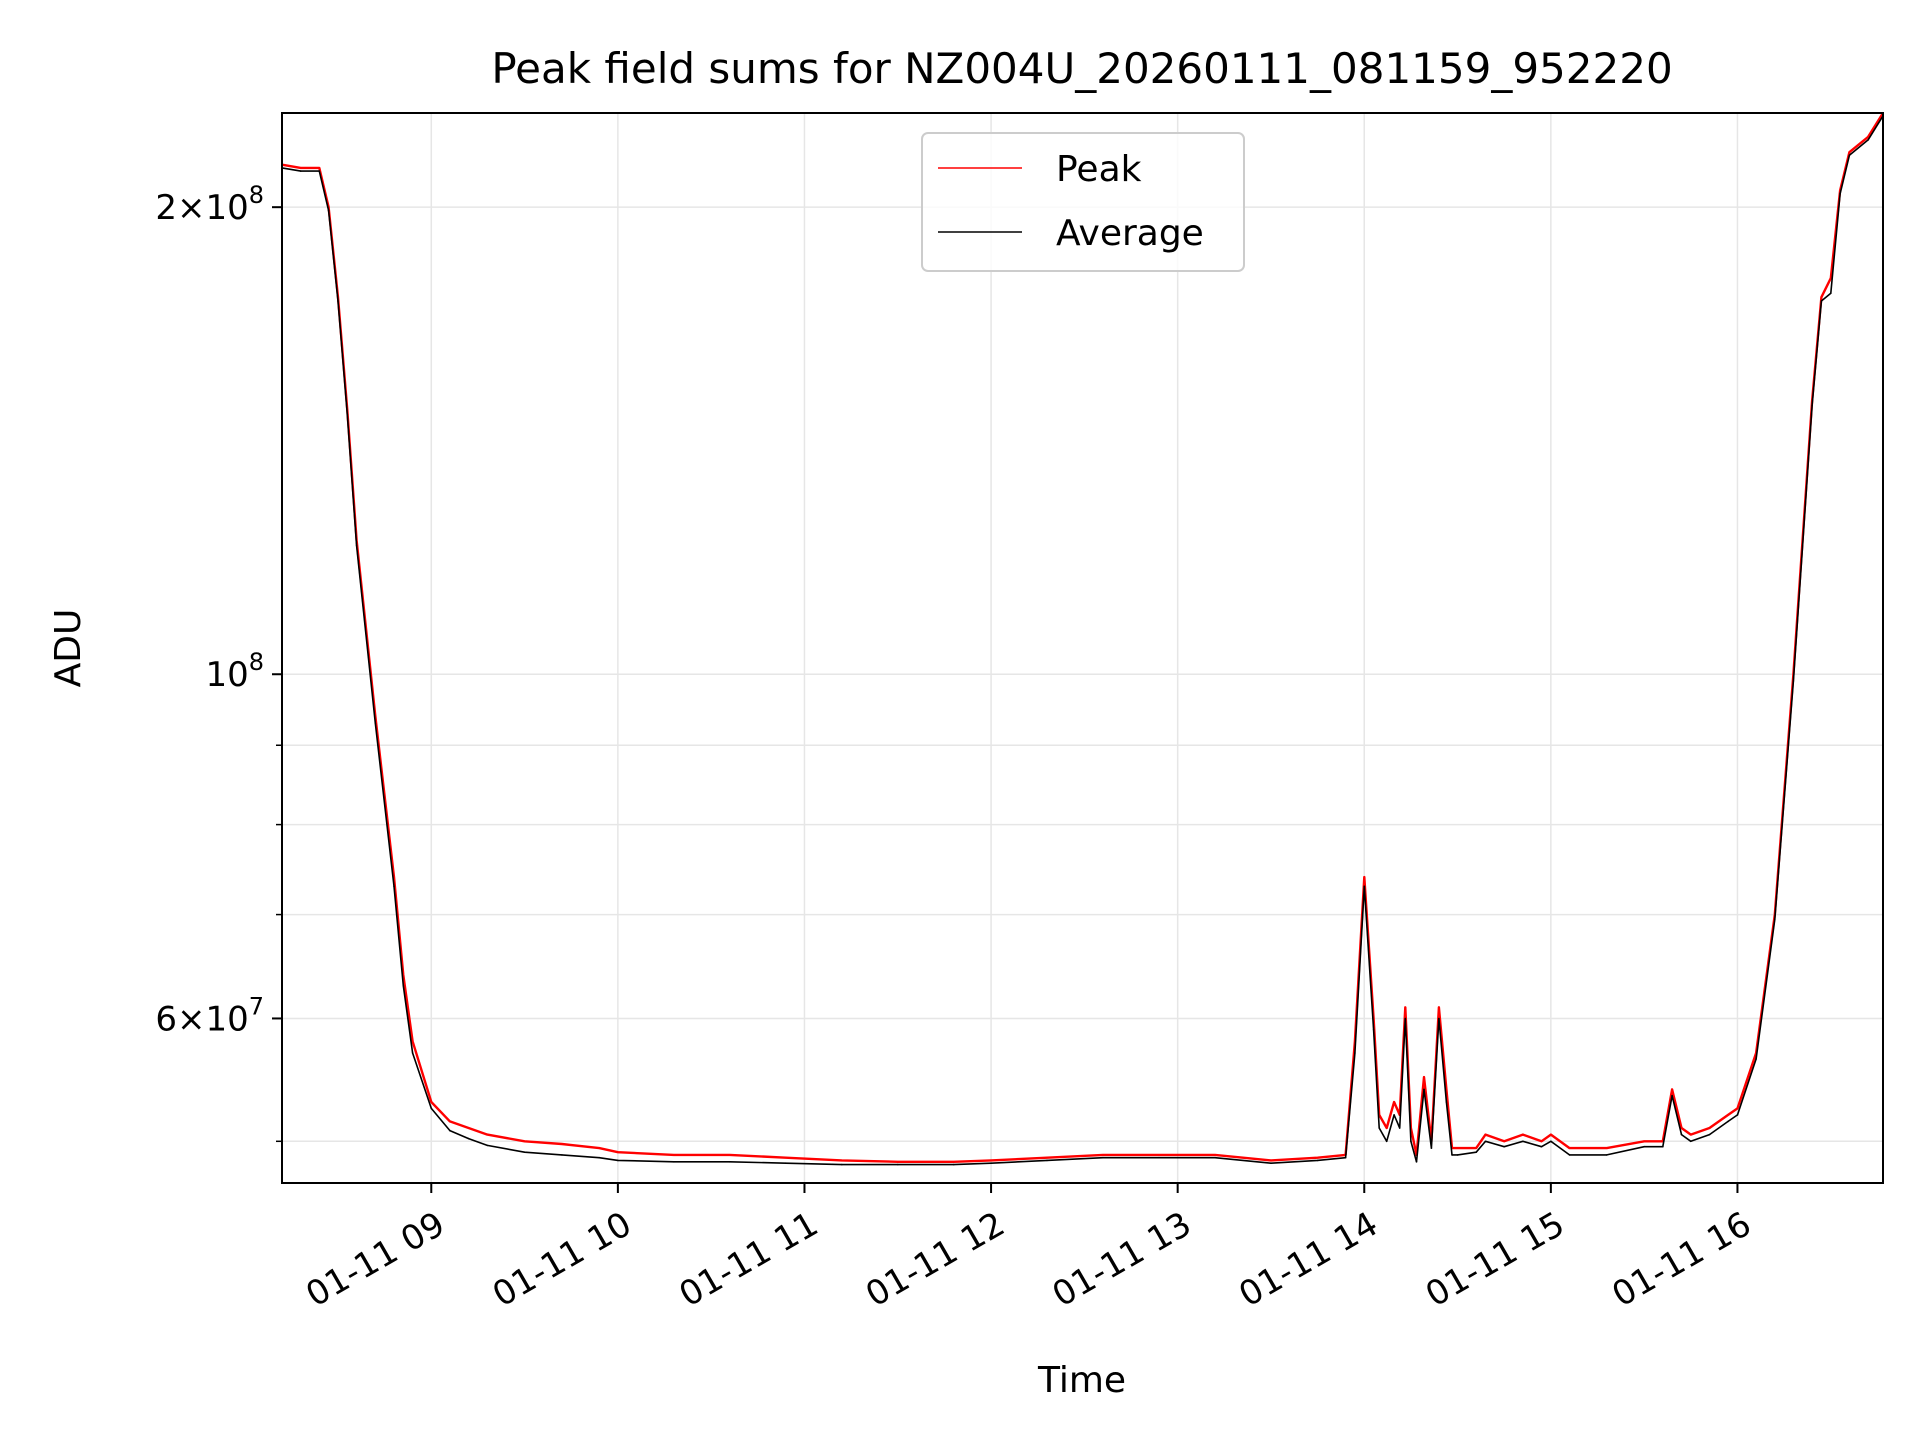 The width and height of the screenshot is (1920, 1440). What do you see at coordinates (1083, 202) in the screenshot?
I see `legend: Peak Average` at bounding box center [1083, 202].